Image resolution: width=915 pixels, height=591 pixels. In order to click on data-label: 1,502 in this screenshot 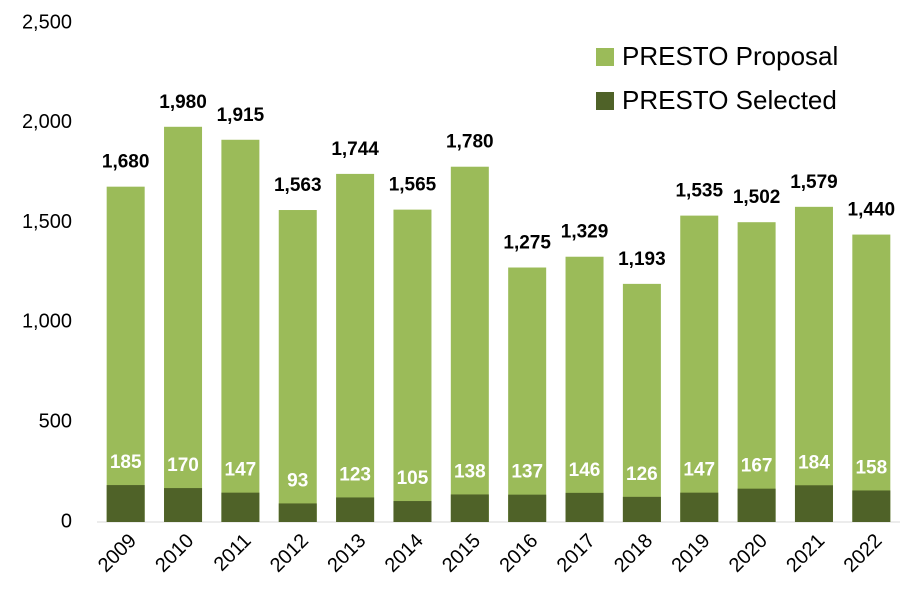, I will do `click(757, 197)`.